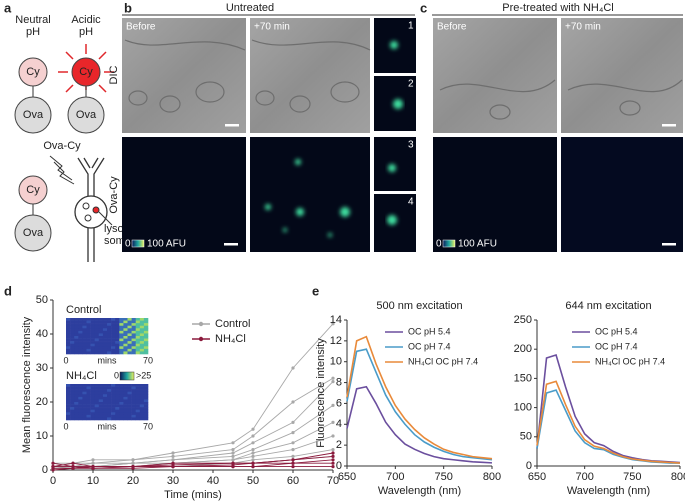 The height and width of the screenshot is (501, 685). What do you see at coordinates (53, 481) in the screenshot?
I see `x-tick-label: 0` at bounding box center [53, 481].